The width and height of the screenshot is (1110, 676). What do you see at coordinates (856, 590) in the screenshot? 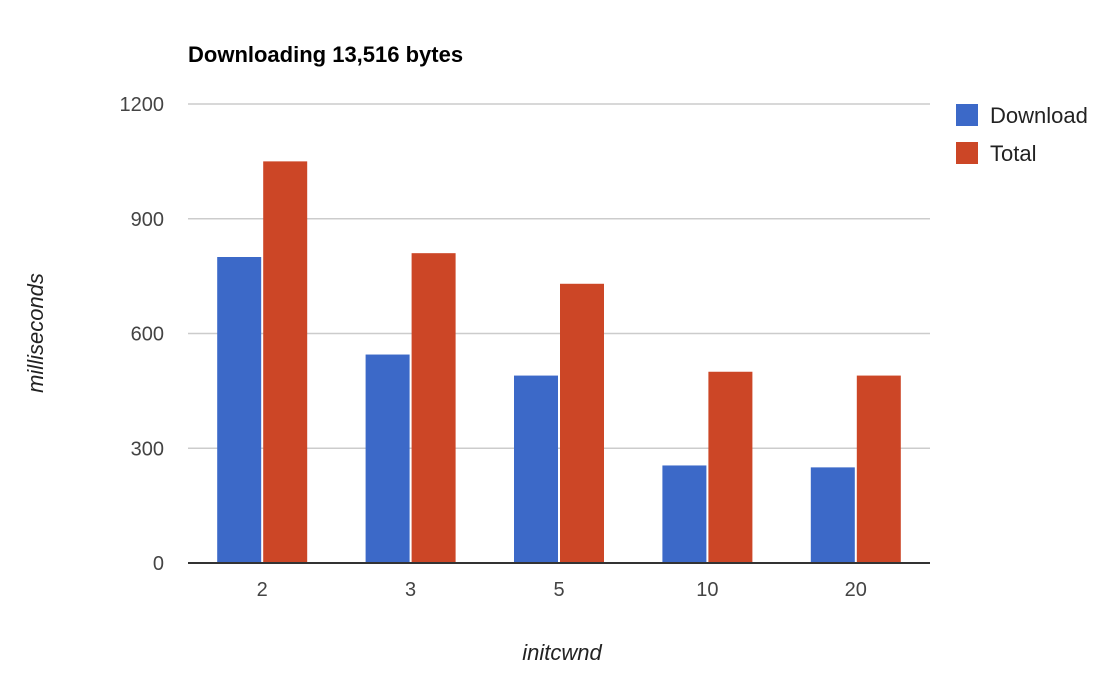
I see `x-tick-label: 20` at bounding box center [856, 590].